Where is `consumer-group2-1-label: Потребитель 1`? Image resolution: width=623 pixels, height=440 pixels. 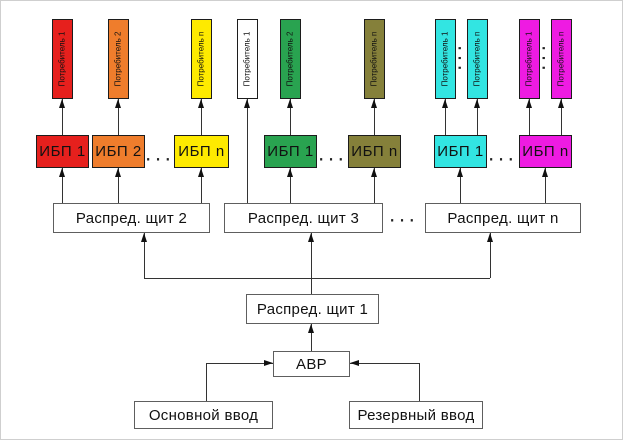
consumer-group2-1-label: Потребитель 1 is located at coordinates (247, 59).